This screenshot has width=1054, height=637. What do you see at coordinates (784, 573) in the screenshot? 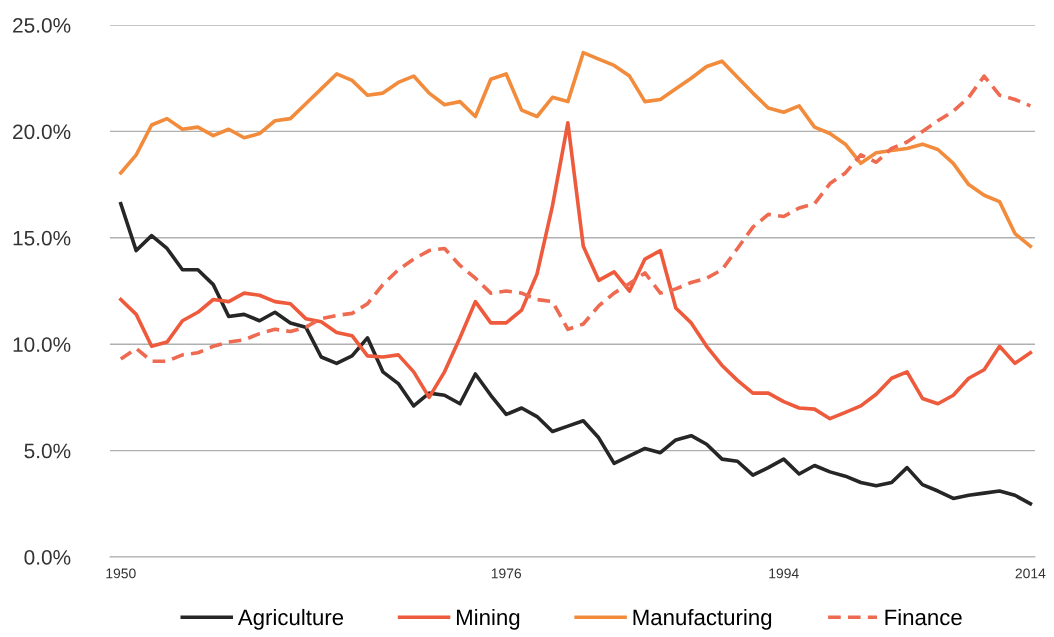
I see `x-tick-label: 1994` at bounding box center [784, 573].